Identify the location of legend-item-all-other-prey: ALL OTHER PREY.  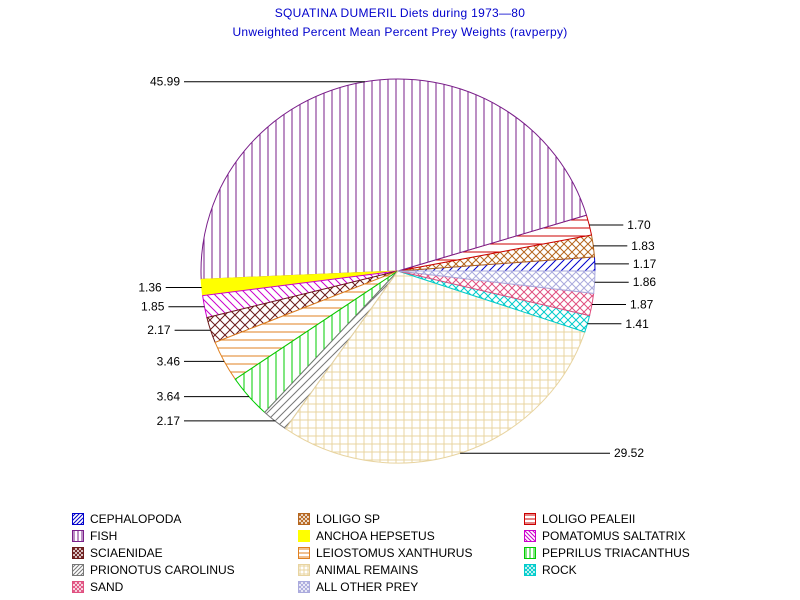
(358, 587).